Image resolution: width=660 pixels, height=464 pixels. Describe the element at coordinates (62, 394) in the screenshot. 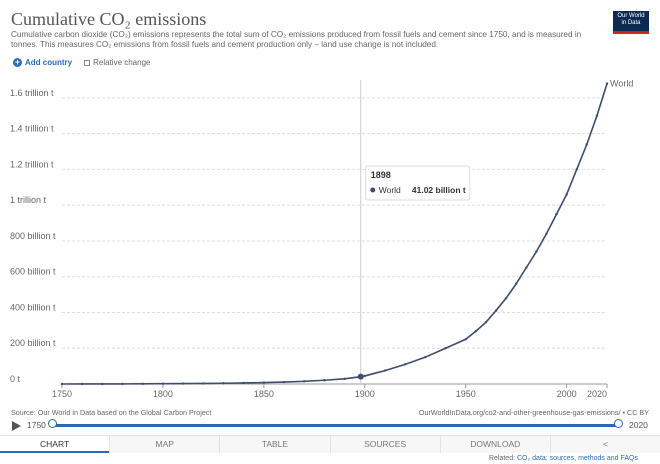

I see `x-tick-label: 1750` at that location.